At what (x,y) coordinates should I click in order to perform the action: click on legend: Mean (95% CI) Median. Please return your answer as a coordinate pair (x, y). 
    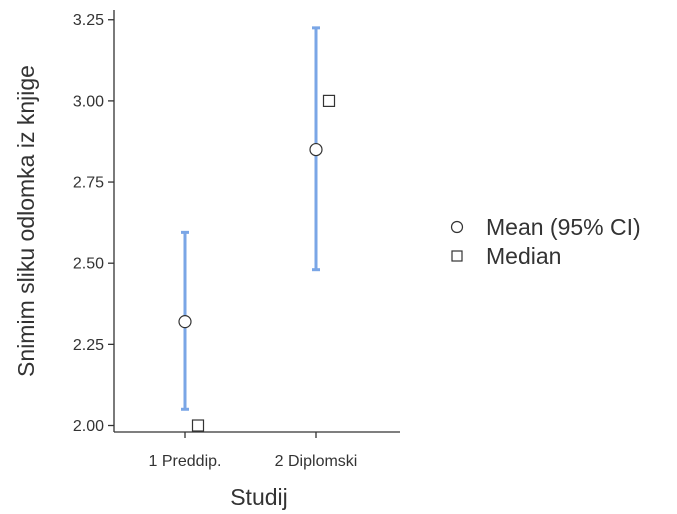
    Looking at the image, I should click on (545, 241).